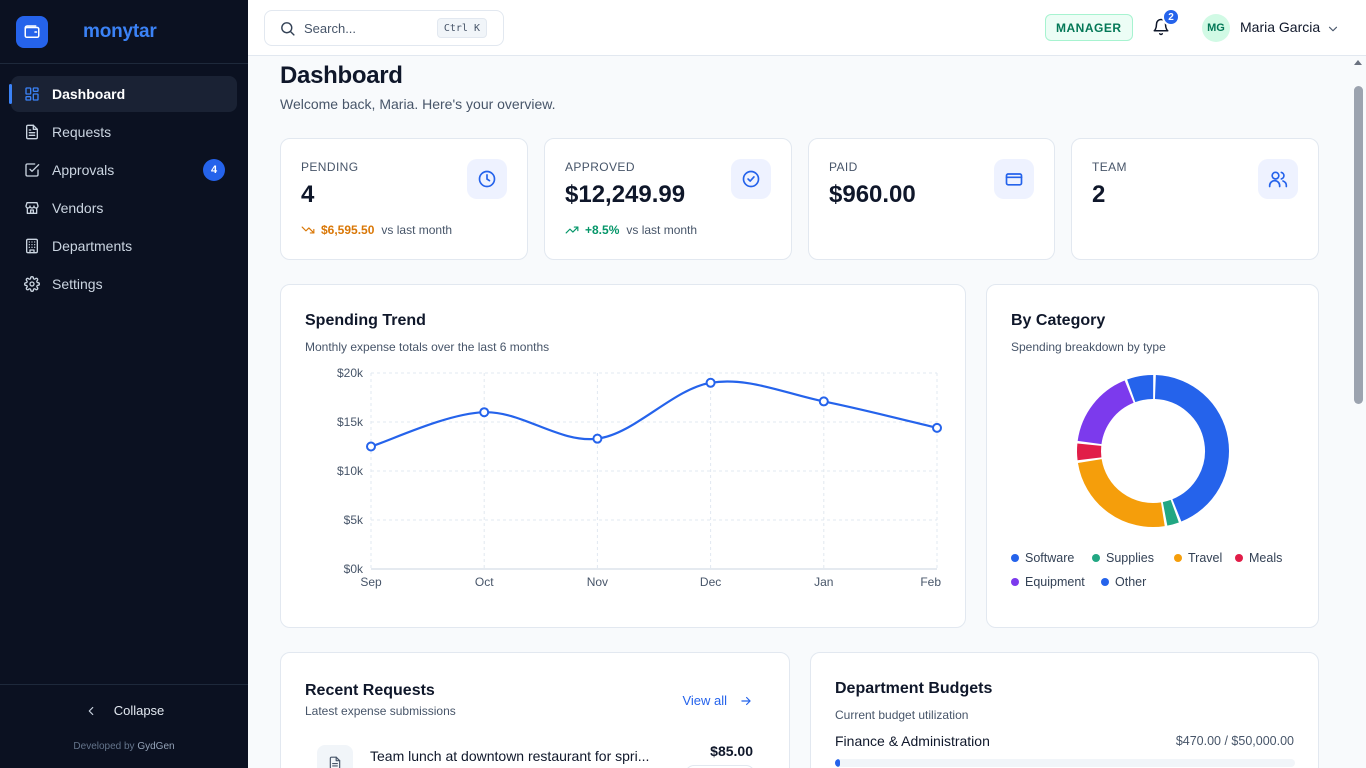 Image resolution: width=1366 pixels, height=768 pixels. I want to click on stat-label: PENDING, so click(330, 167).